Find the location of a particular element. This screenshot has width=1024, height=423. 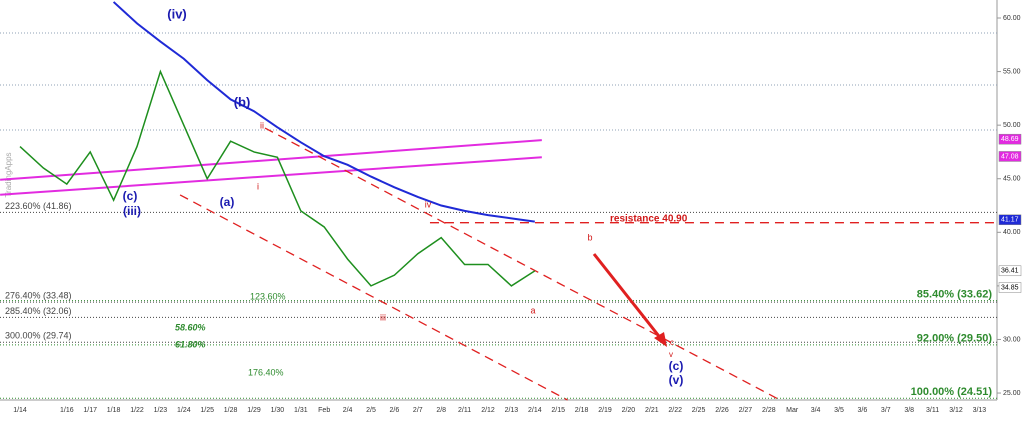

wave-label: i is located at coordinates (258, 186).